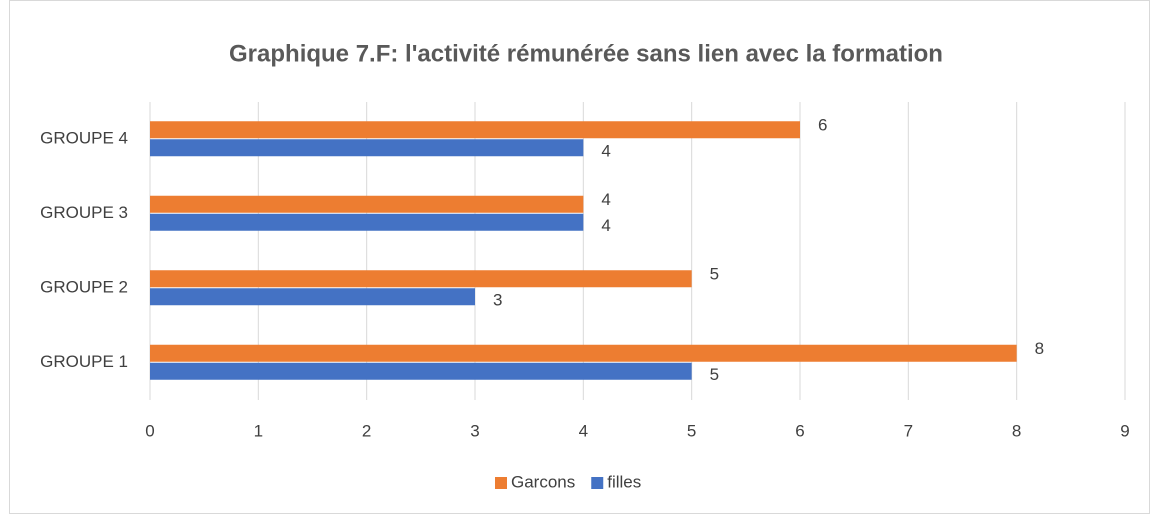  Describe the element at coordinates (1124, 430) in the screenshot. I see `x-tick-label: 9` at that location.